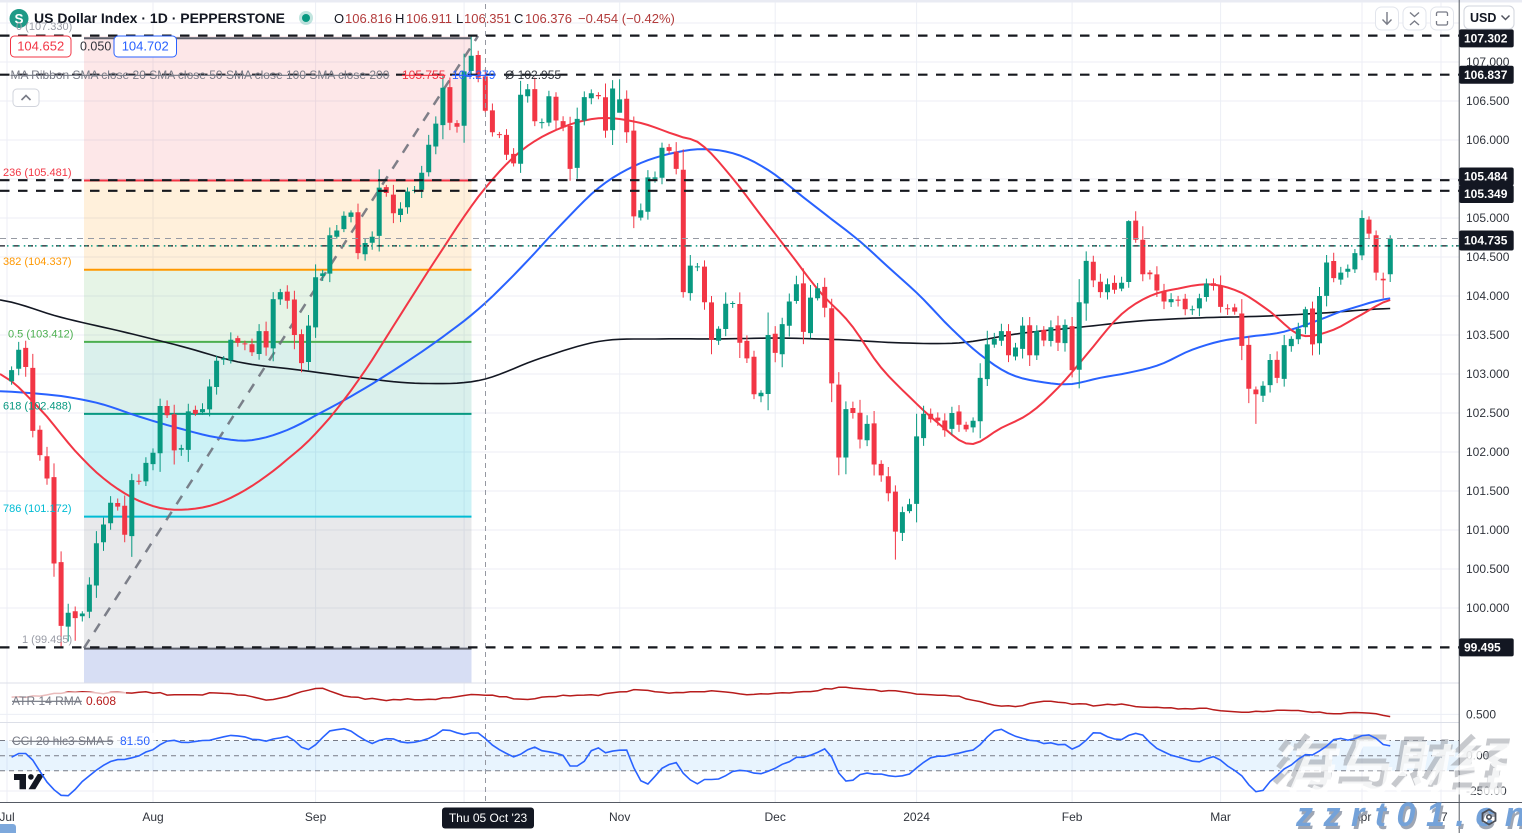  I want to click on svg-text: 100.000, so click(1488, 608).